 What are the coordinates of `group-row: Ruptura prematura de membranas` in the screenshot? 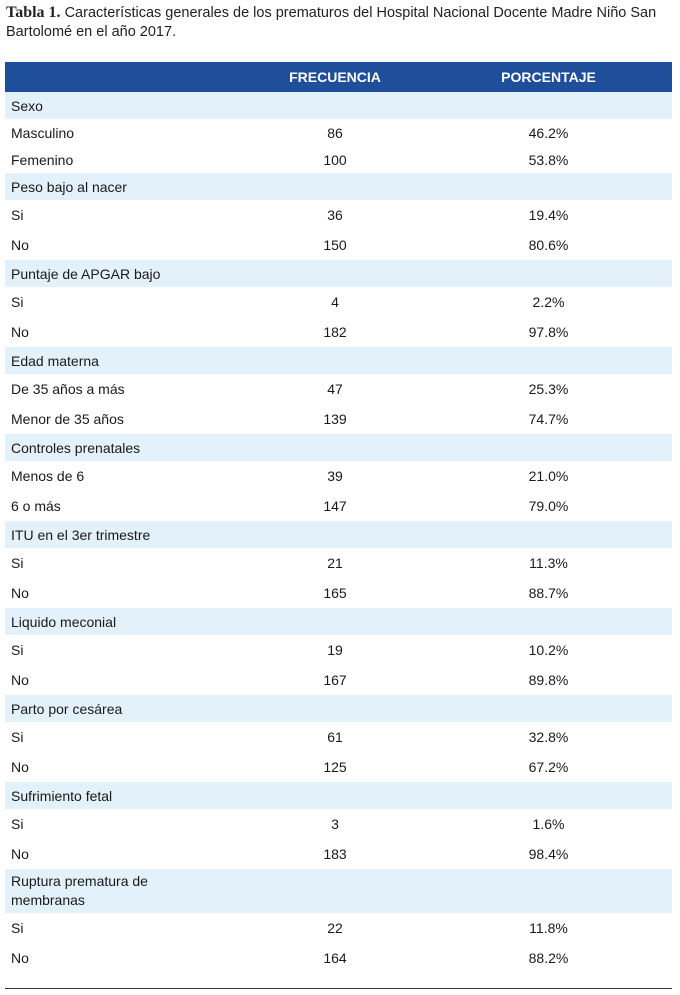 It's located at (338, 891).